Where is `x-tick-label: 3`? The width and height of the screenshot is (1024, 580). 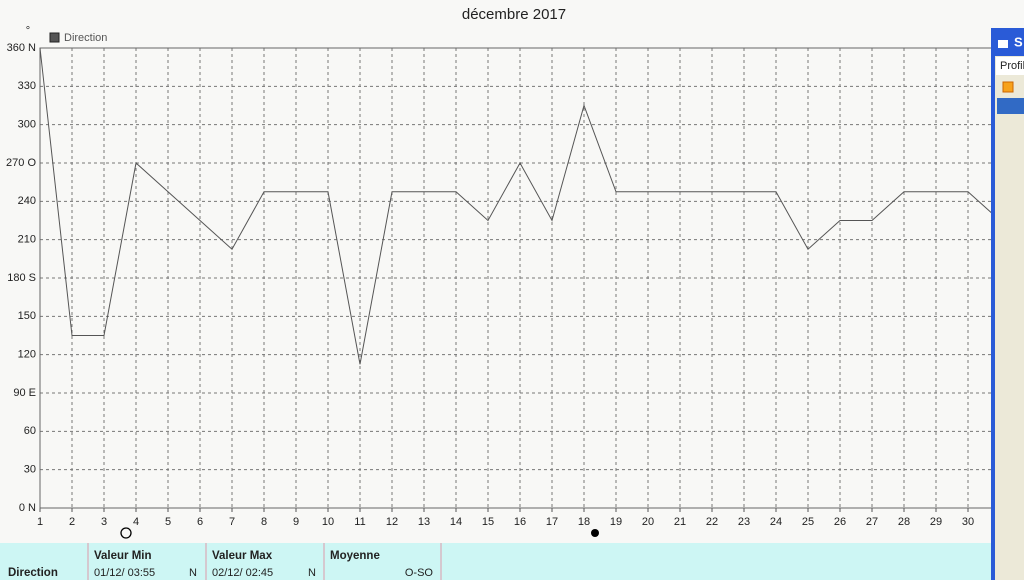
x-tick-label: 3 is located at coordinates (104, 522).